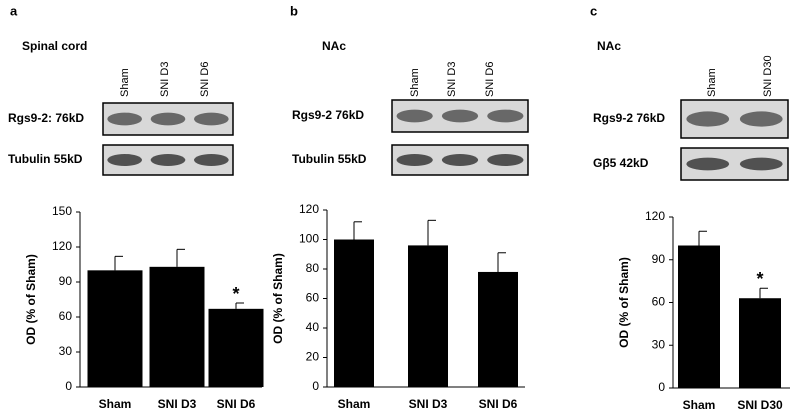 This screenshot has width=800, height=417. I want to click on blot-label: Rgs9-2: 76kD, so click(46, 118).